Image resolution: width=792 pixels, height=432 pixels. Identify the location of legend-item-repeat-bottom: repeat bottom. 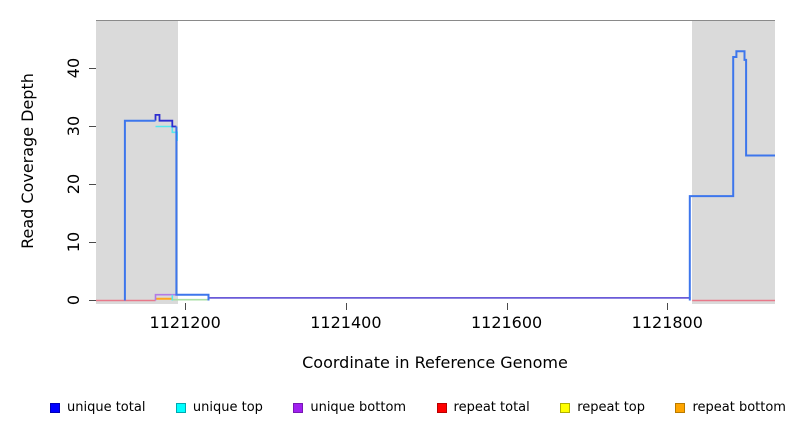
(730, 408).